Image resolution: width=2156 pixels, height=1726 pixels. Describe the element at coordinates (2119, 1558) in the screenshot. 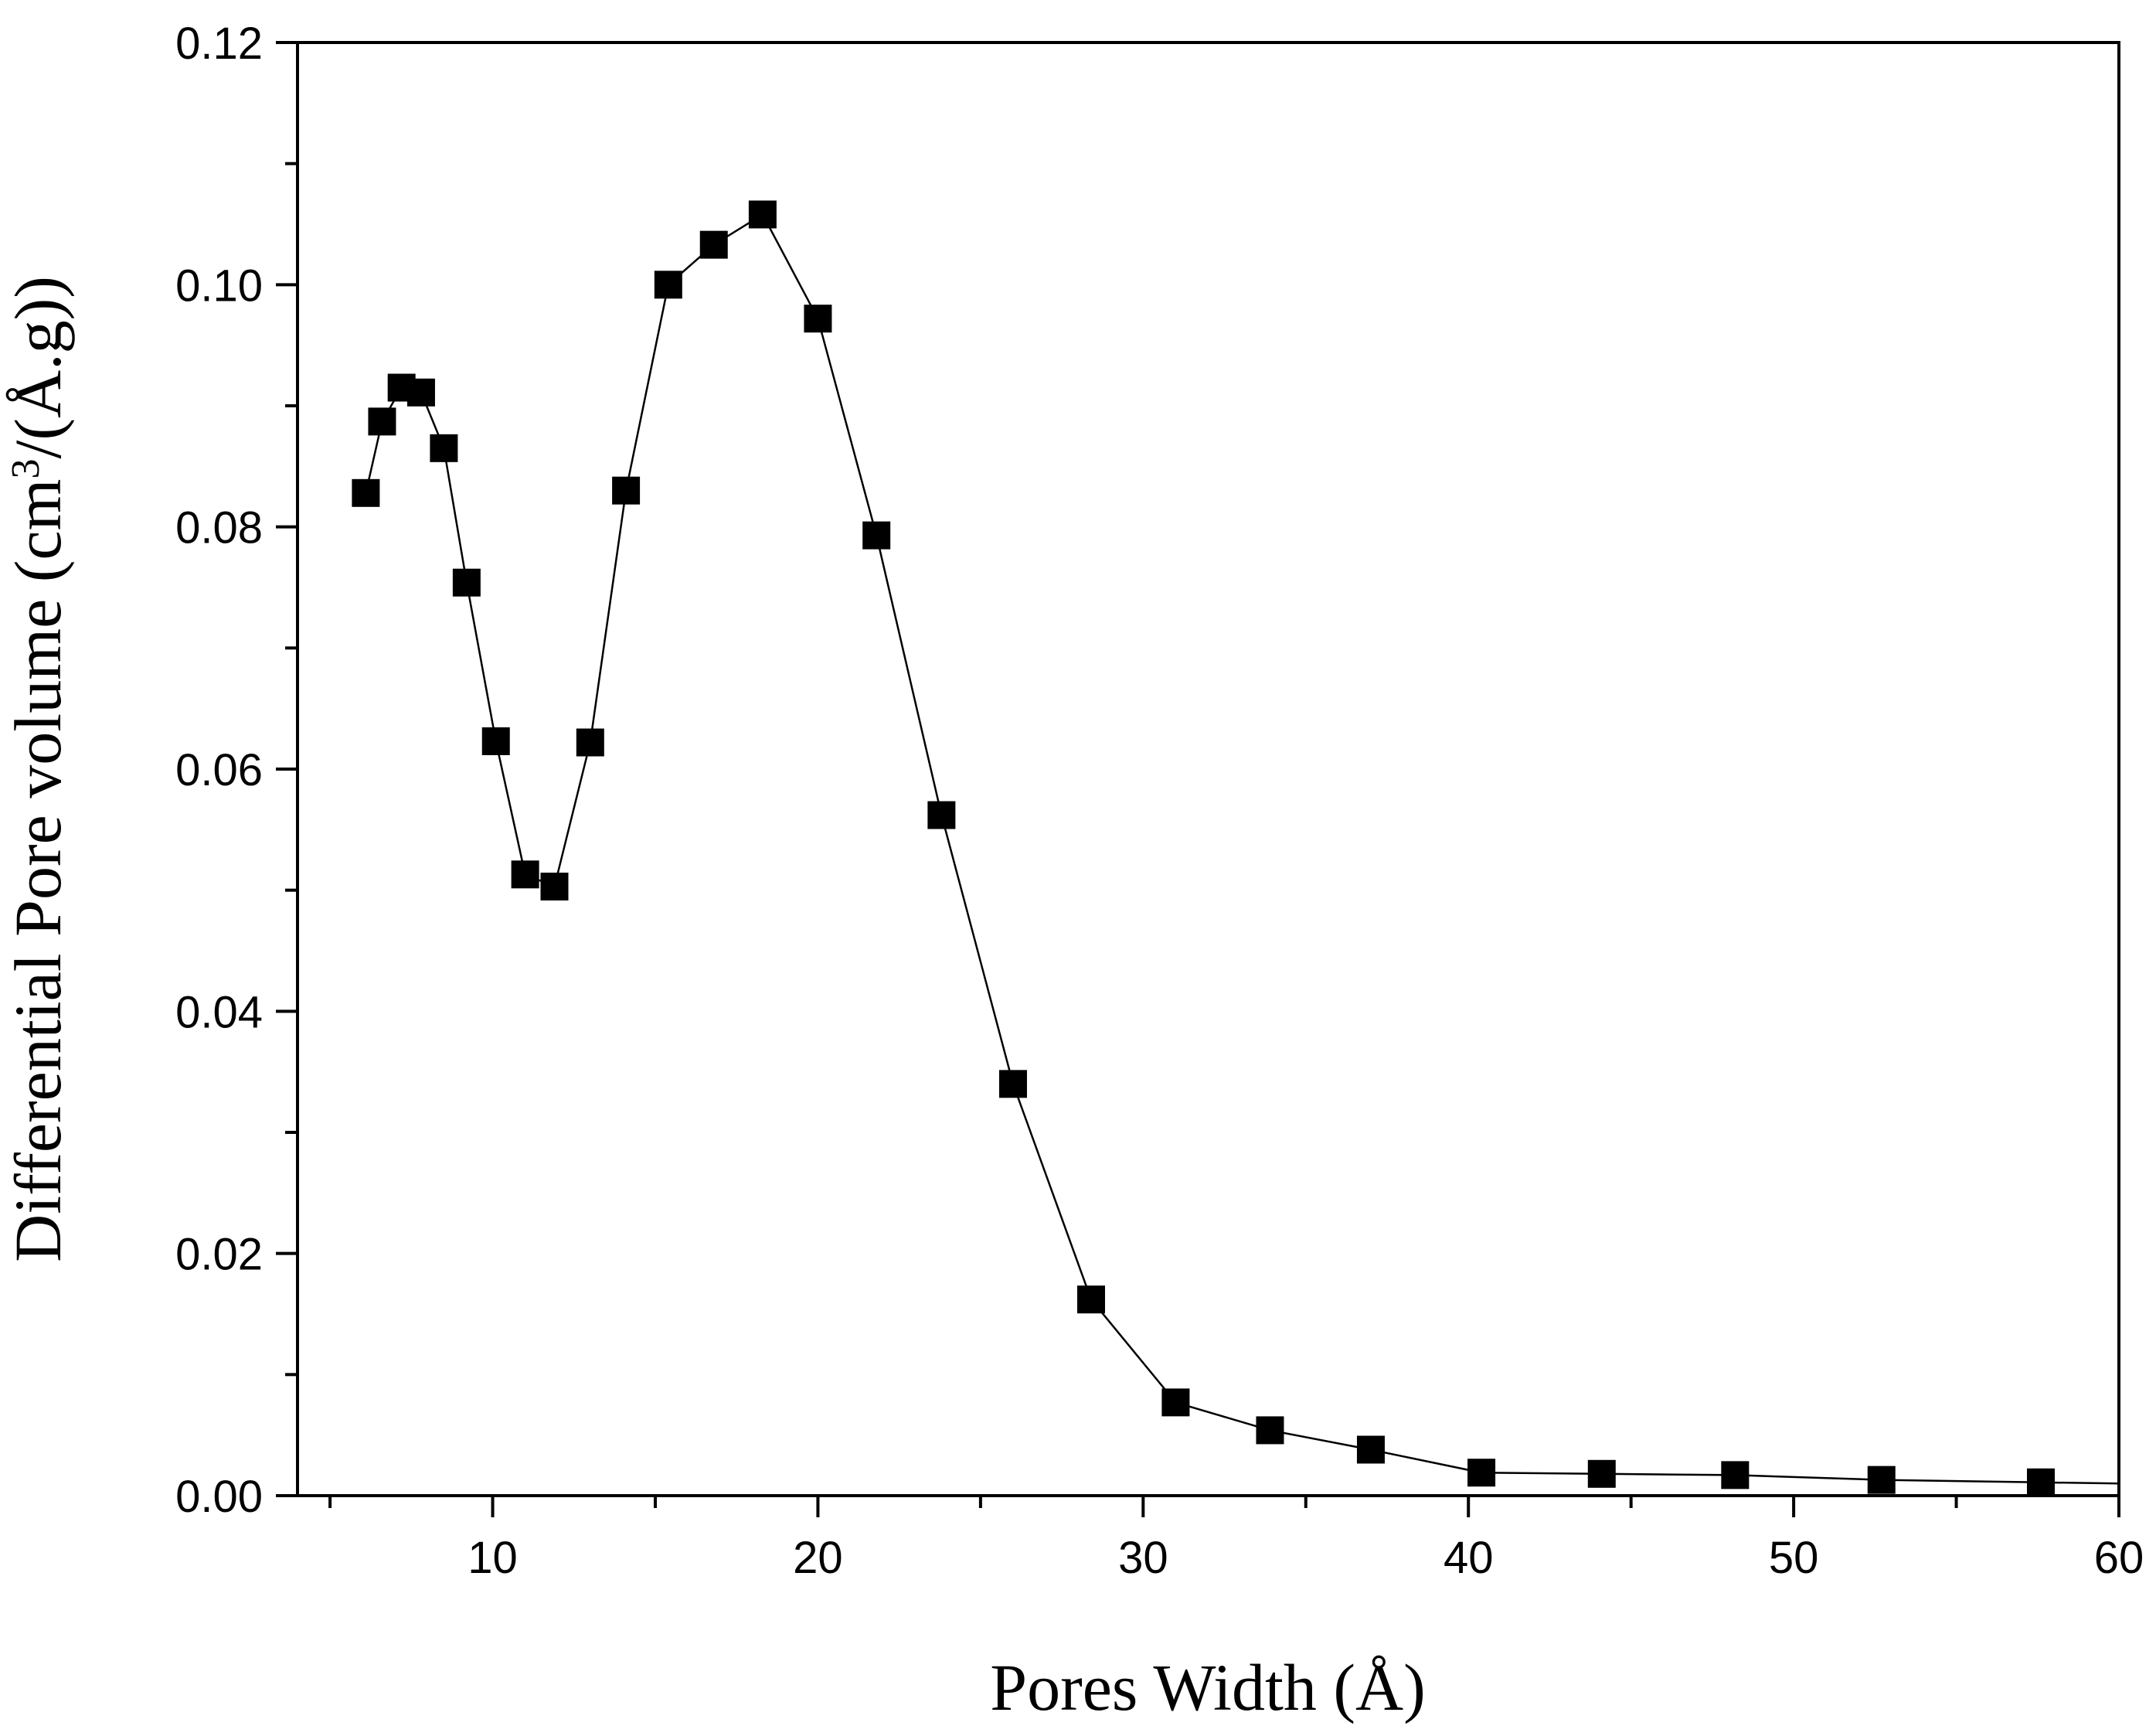

I see `x-tick-label: 60` at that location.